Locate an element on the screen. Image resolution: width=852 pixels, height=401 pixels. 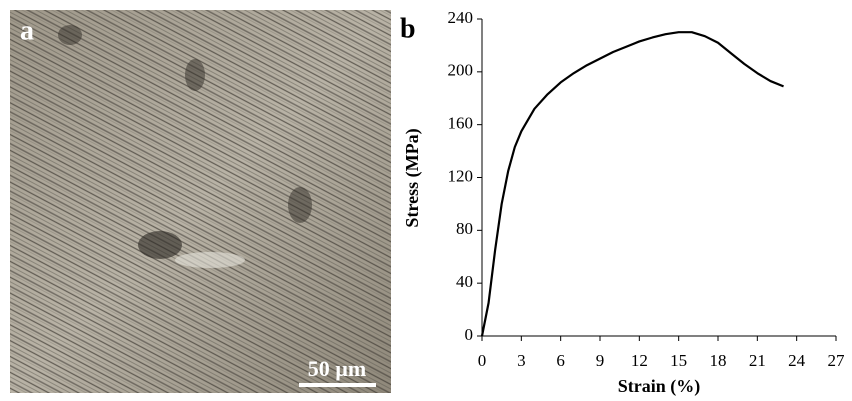
y-tick-label: 240 is located at coordinates (461, 17).